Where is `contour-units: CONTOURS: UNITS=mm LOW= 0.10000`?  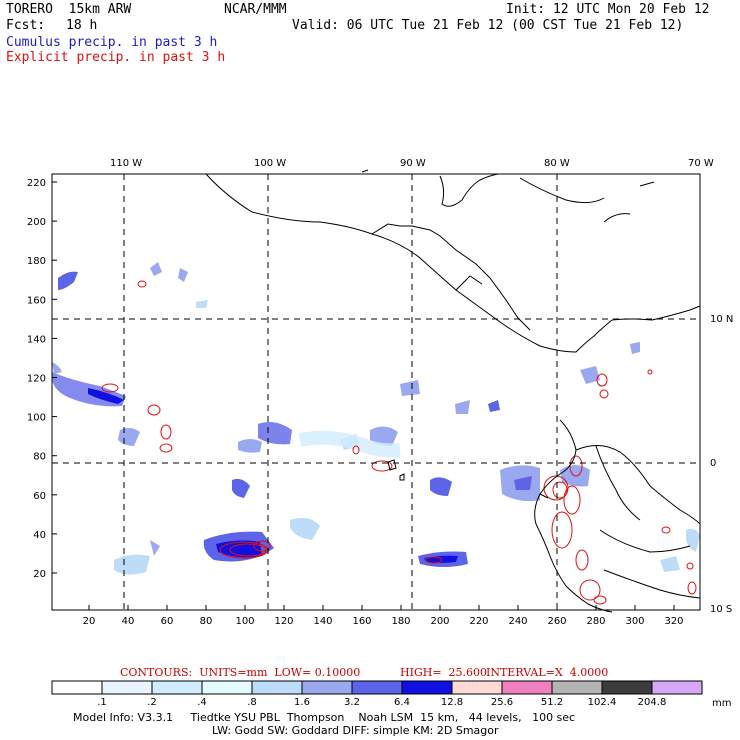 contour-units: CONTOURS: UNITS=mm LOW= 0.10000 is located at coordinates (240, 672).